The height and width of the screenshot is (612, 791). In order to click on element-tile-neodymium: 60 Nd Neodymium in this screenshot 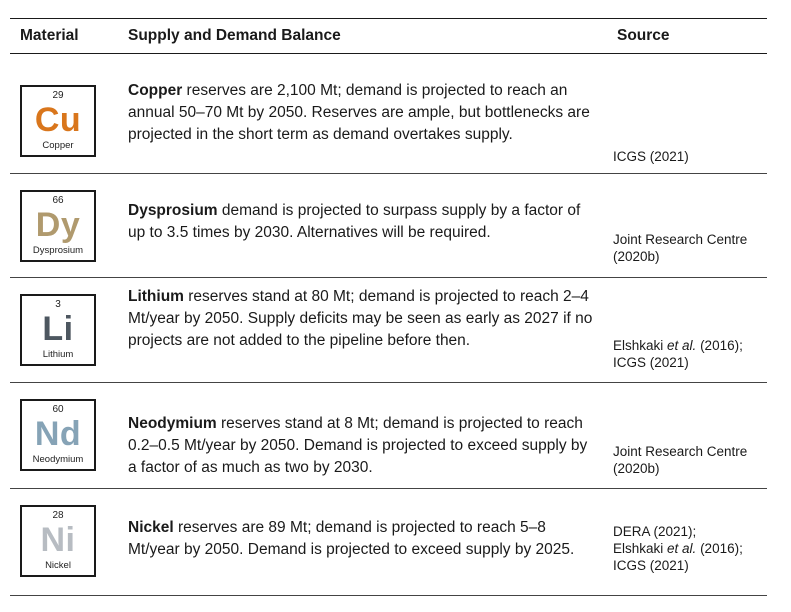, I will do `click(58, 435)`.